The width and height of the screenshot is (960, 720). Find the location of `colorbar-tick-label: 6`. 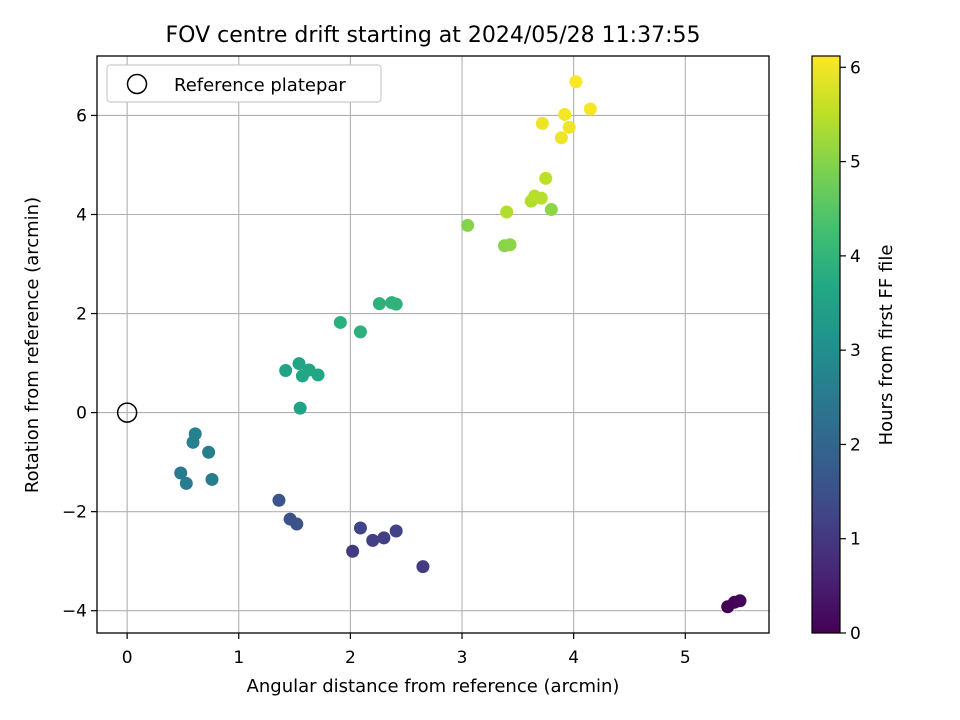

colorbar-tick-label: 6 is located at coordinates (855, 68).